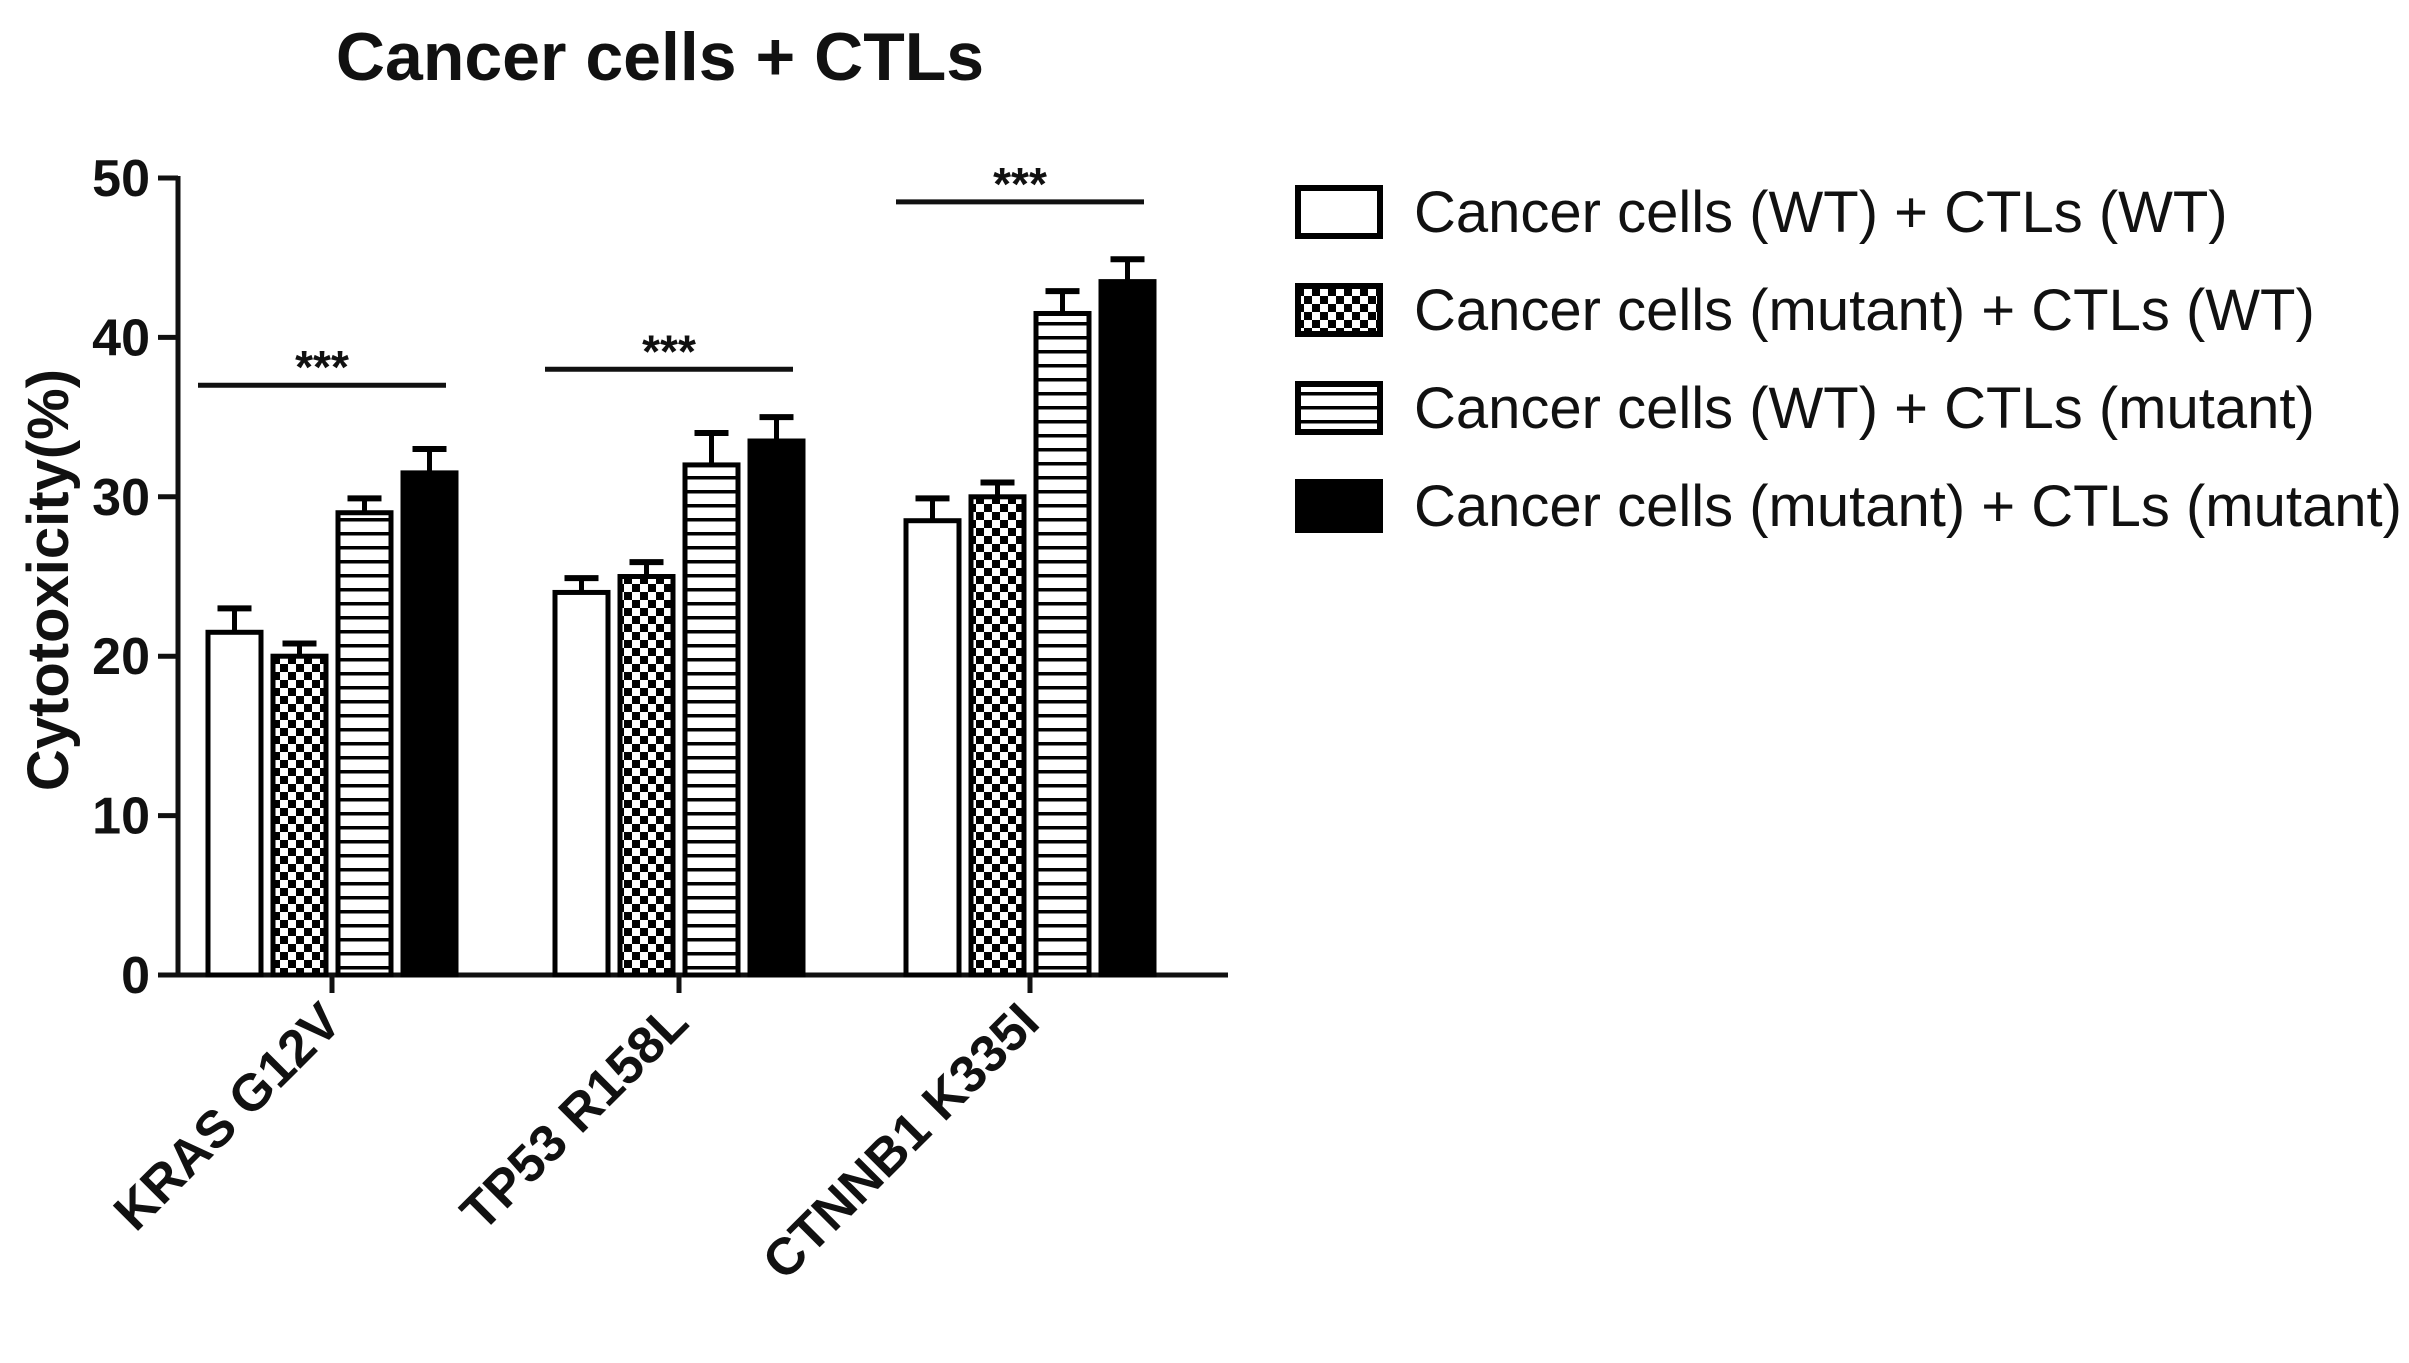 The image size is (2409, 1363). Describe the element at coordinates (135, 976) in the screenshot. I see `y-tick-label: 0` at that location.